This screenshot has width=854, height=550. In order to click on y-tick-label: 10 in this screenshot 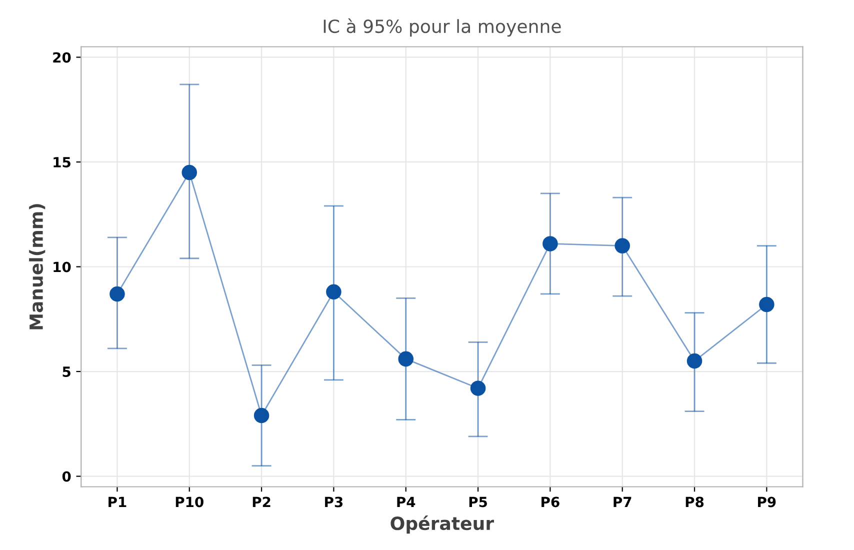, I will do `click(62, 267)`.